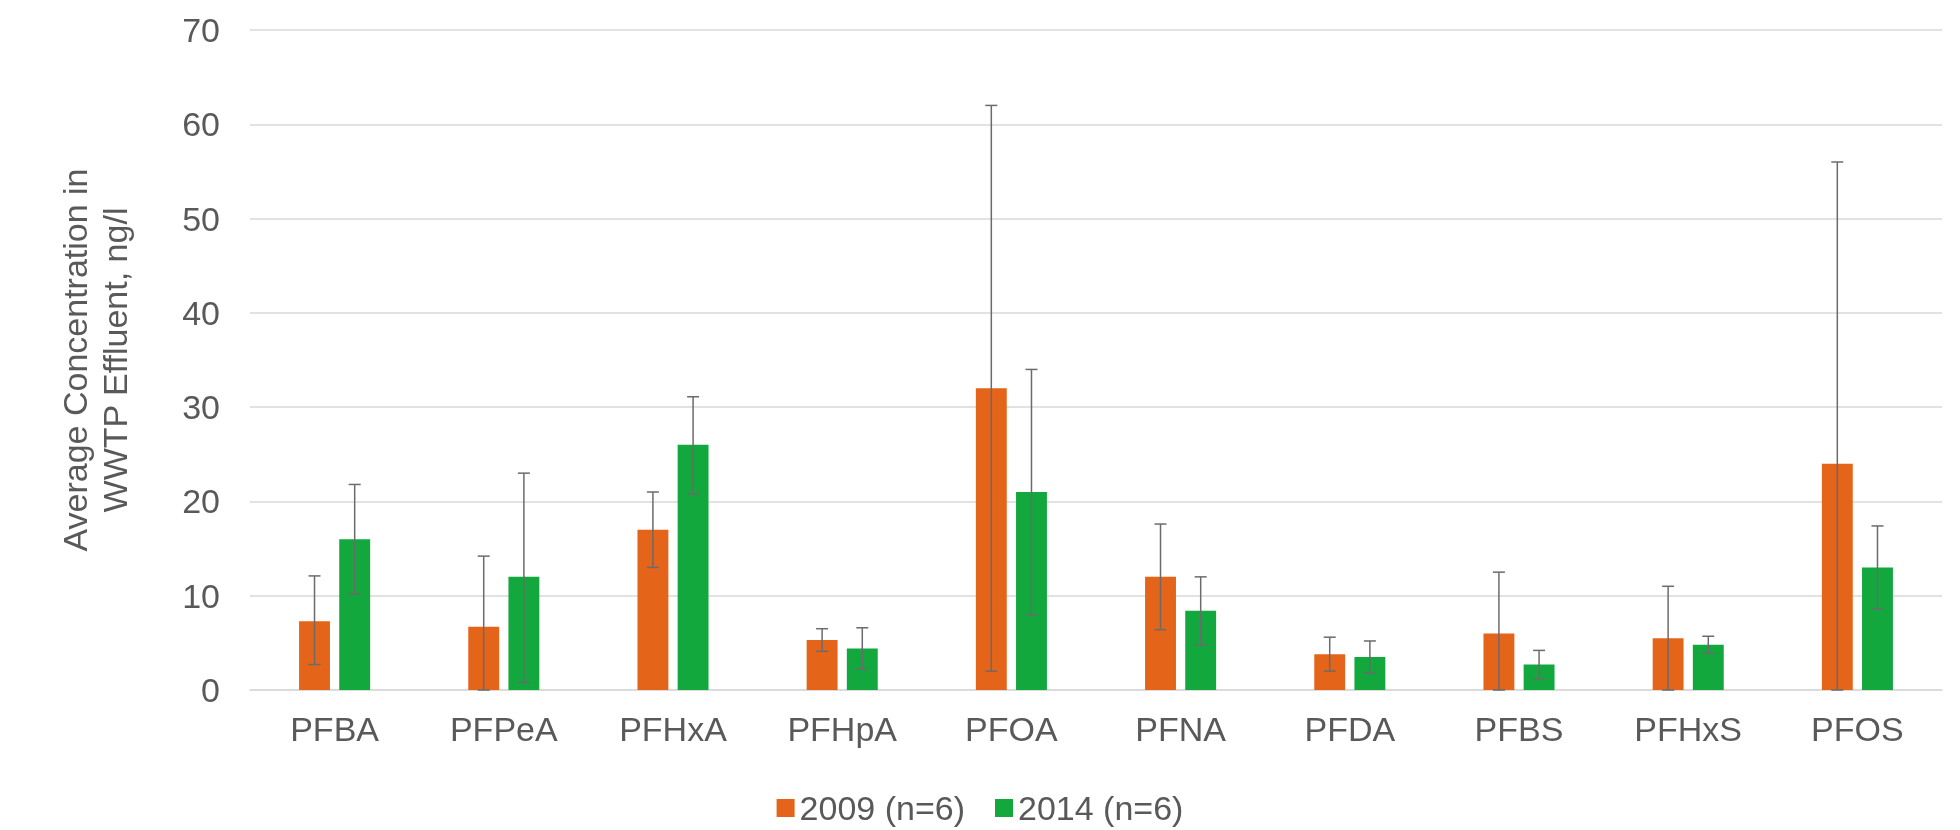 Image resolution: width=1960 pixels, height=830 pixels. I want to click on x-tick-label: PFBS, so click(1519, 729).